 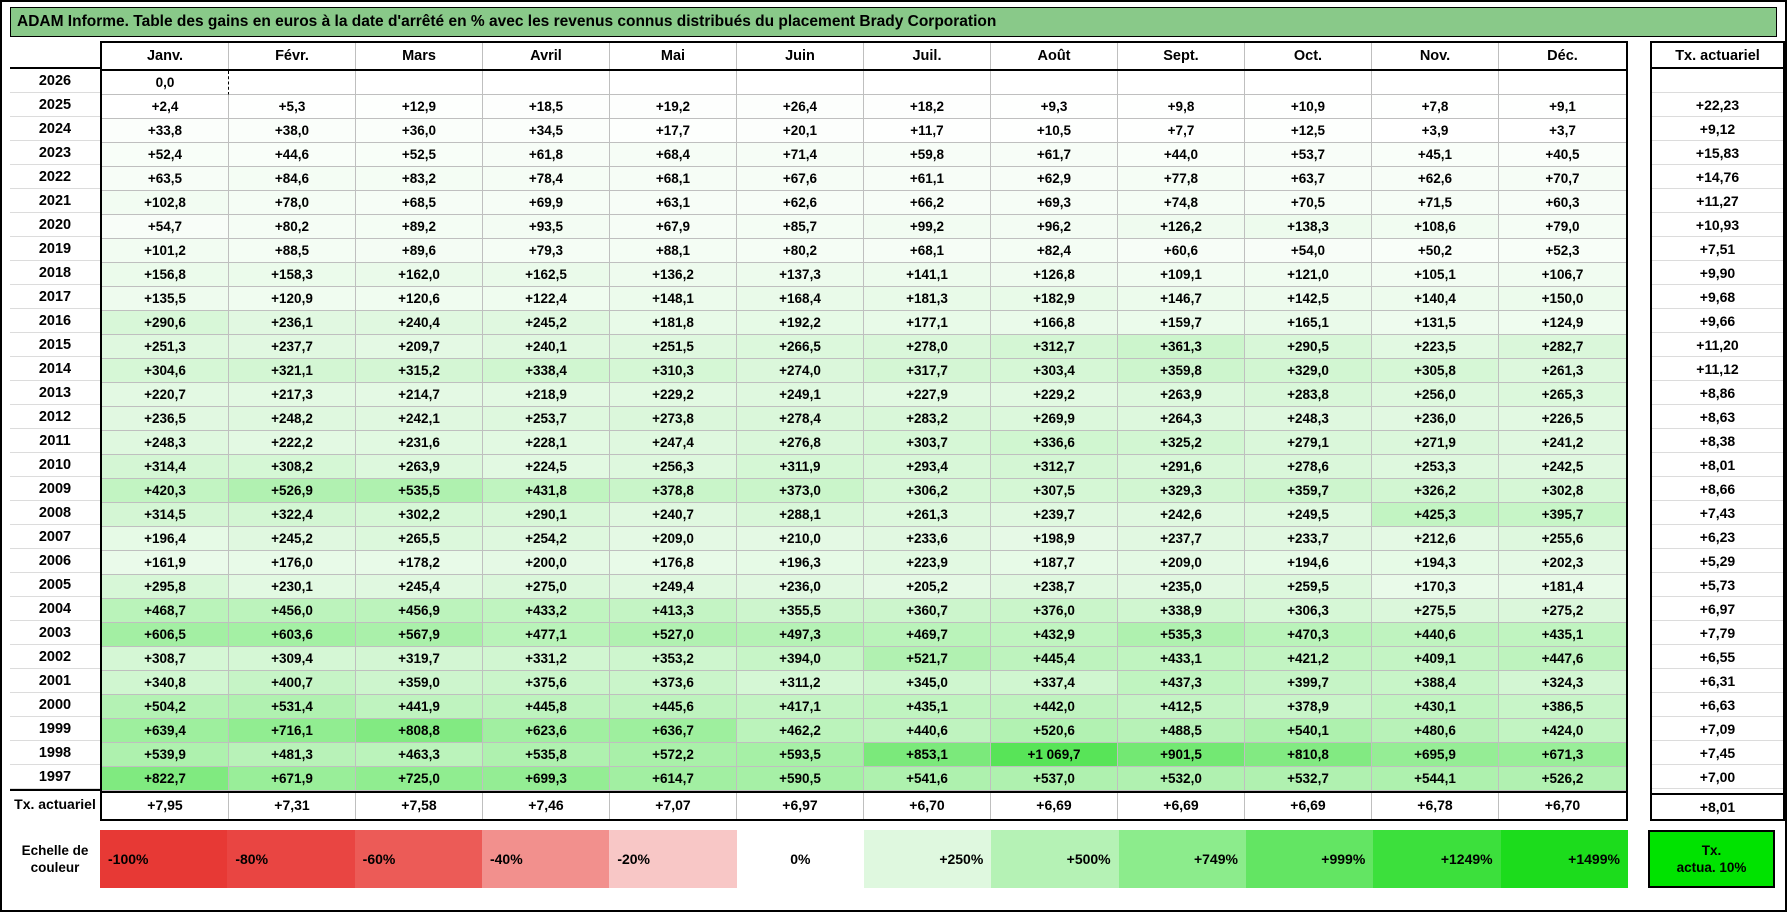 What do you see at coordinates (55, 177) in the screenshot?
I see `row-header-year: 2022` at bounding box center [55, 177].